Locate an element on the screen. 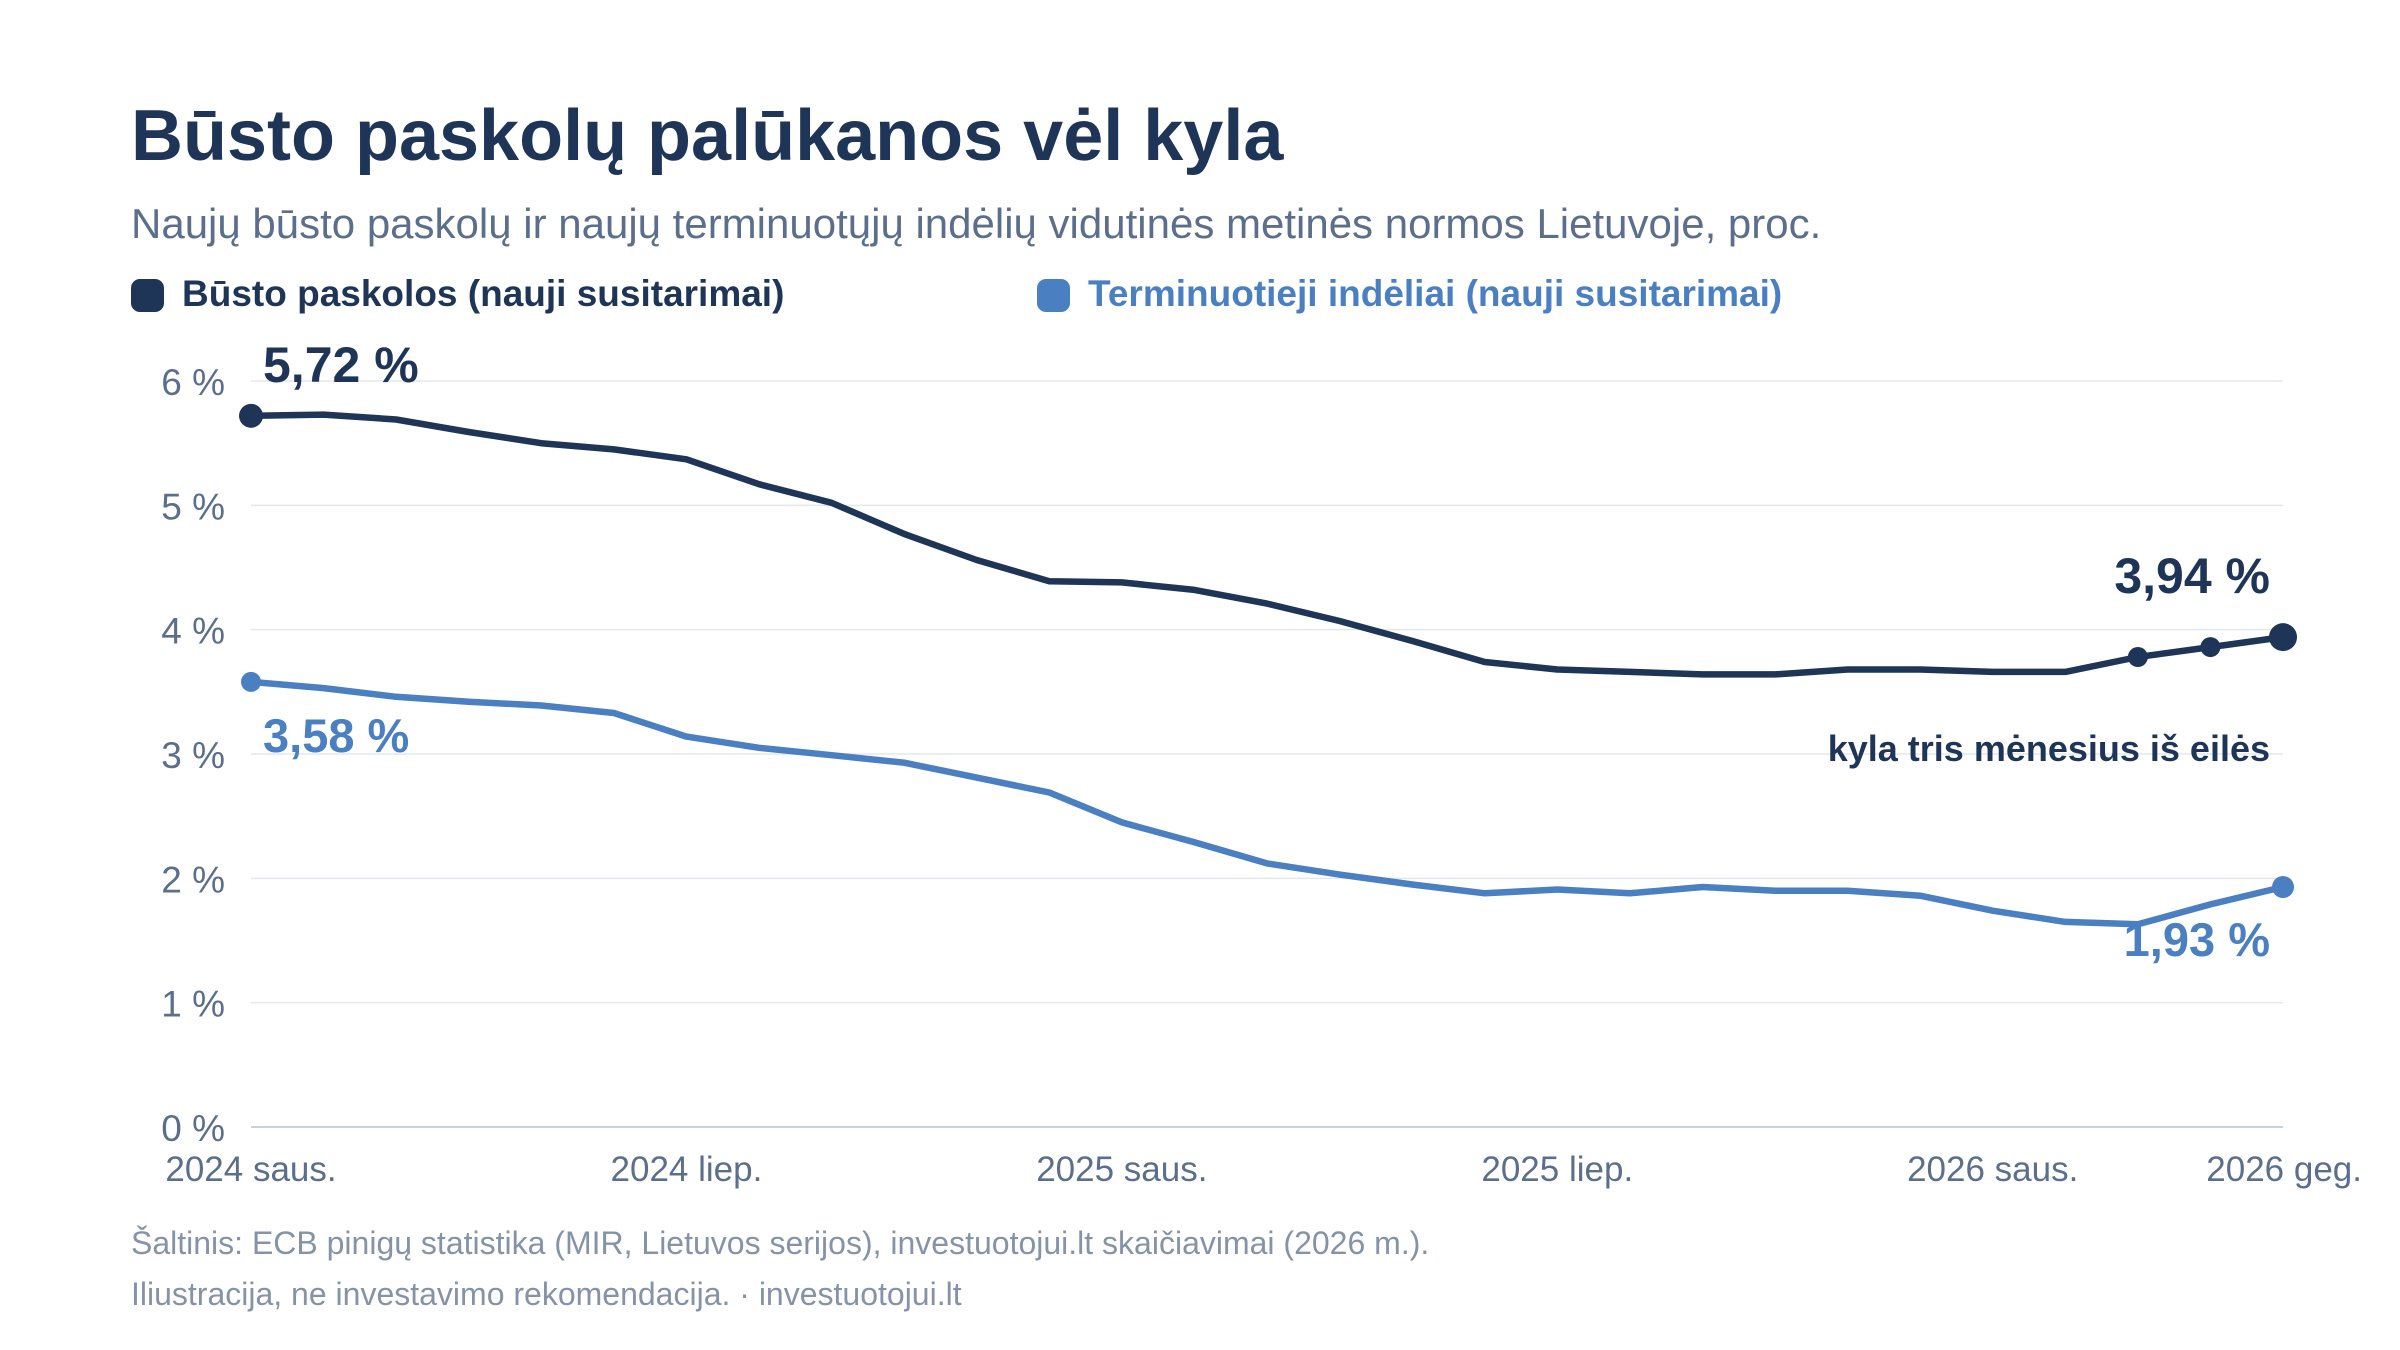  data-label-mortgage-start: 5,72 % is located at coordinates (341, 365).